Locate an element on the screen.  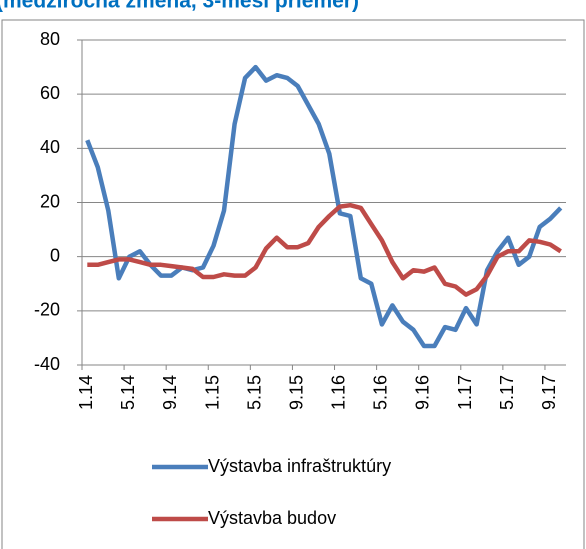
y-tick-label: 80 is located at coordinates (50, 39).